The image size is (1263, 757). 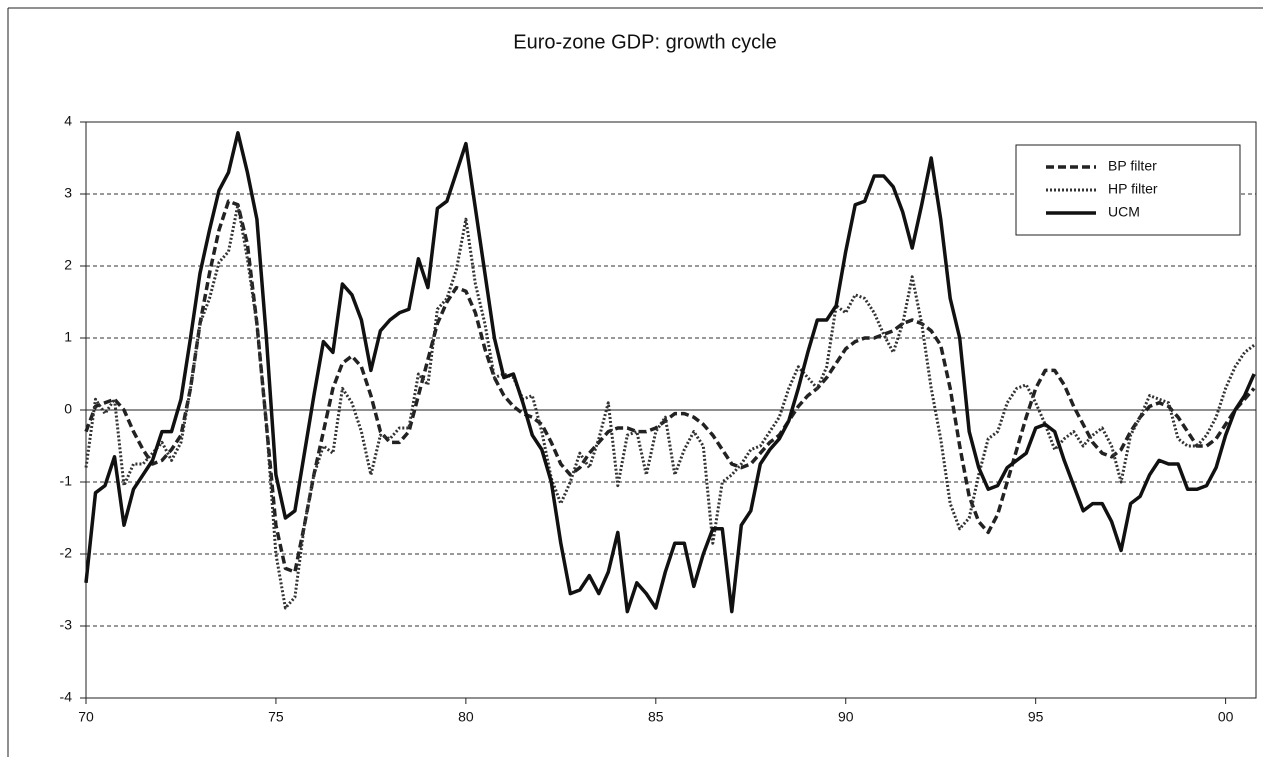 What do you see at coordinates (276, 717) in the screenshot?
I see `x-tick-label: 75` at bounding box center [276, 717].